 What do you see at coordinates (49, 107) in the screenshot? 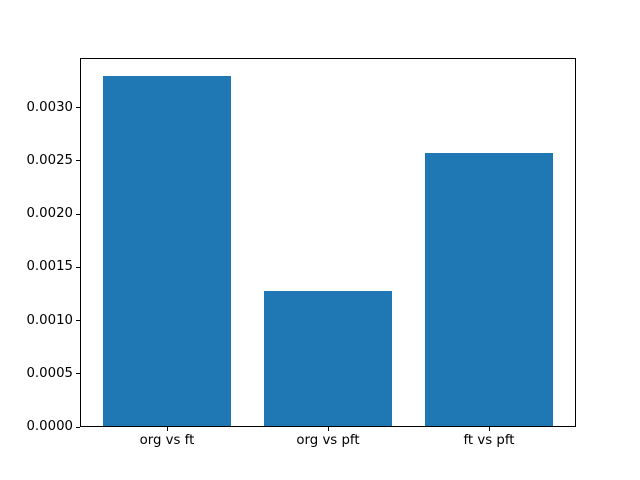
I see `y-tick-label: 0.0030` at bounding box center [49, 107].